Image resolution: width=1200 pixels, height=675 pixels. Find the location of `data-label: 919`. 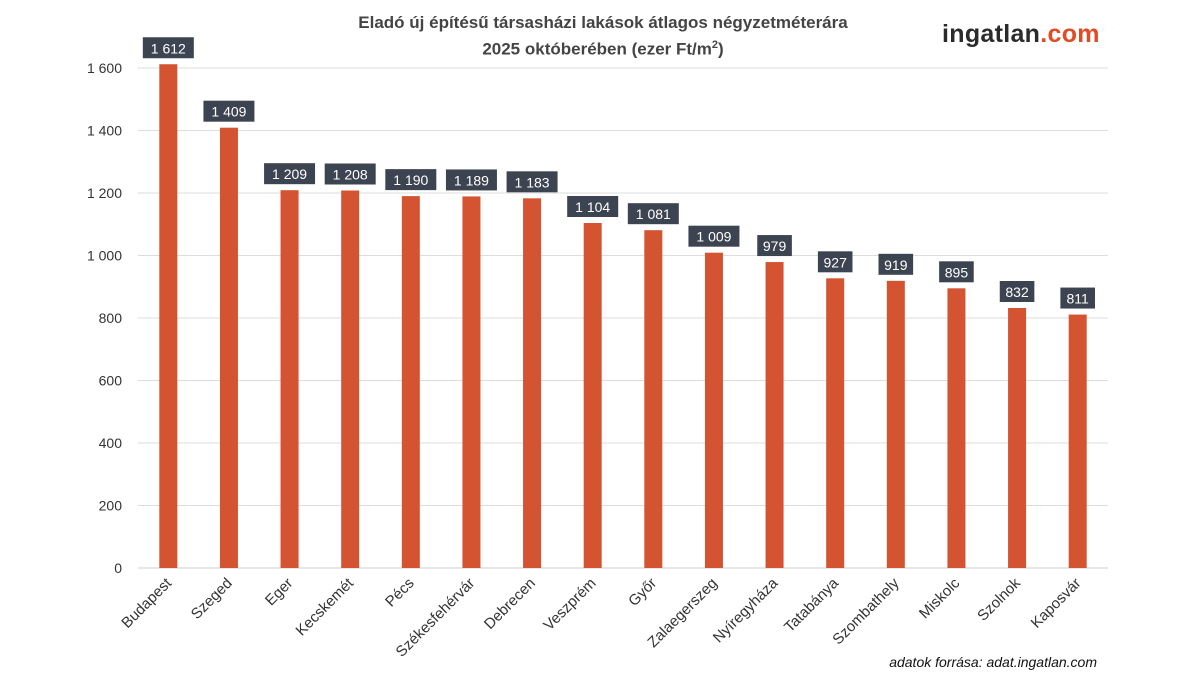

data-label: 919 is located at coordinates (896, 265).